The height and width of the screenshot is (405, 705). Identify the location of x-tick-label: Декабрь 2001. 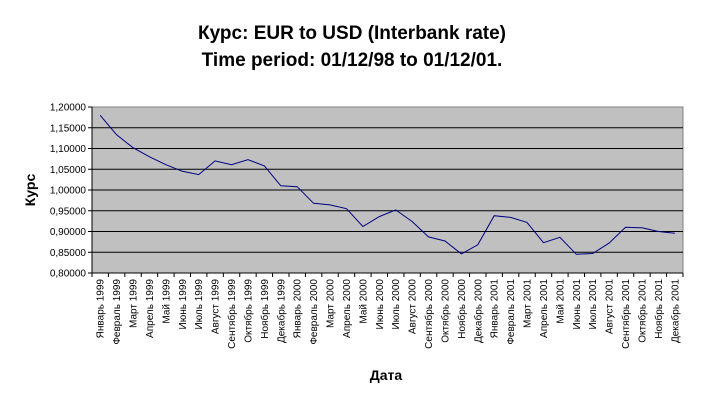
(675, 311).